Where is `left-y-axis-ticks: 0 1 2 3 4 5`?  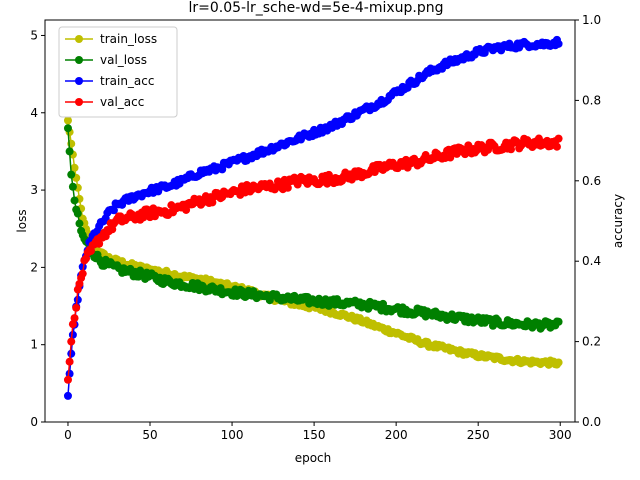
left-y-axis-ticks: 0 1 2 3 4 5 is located at coordinates (37, 228).